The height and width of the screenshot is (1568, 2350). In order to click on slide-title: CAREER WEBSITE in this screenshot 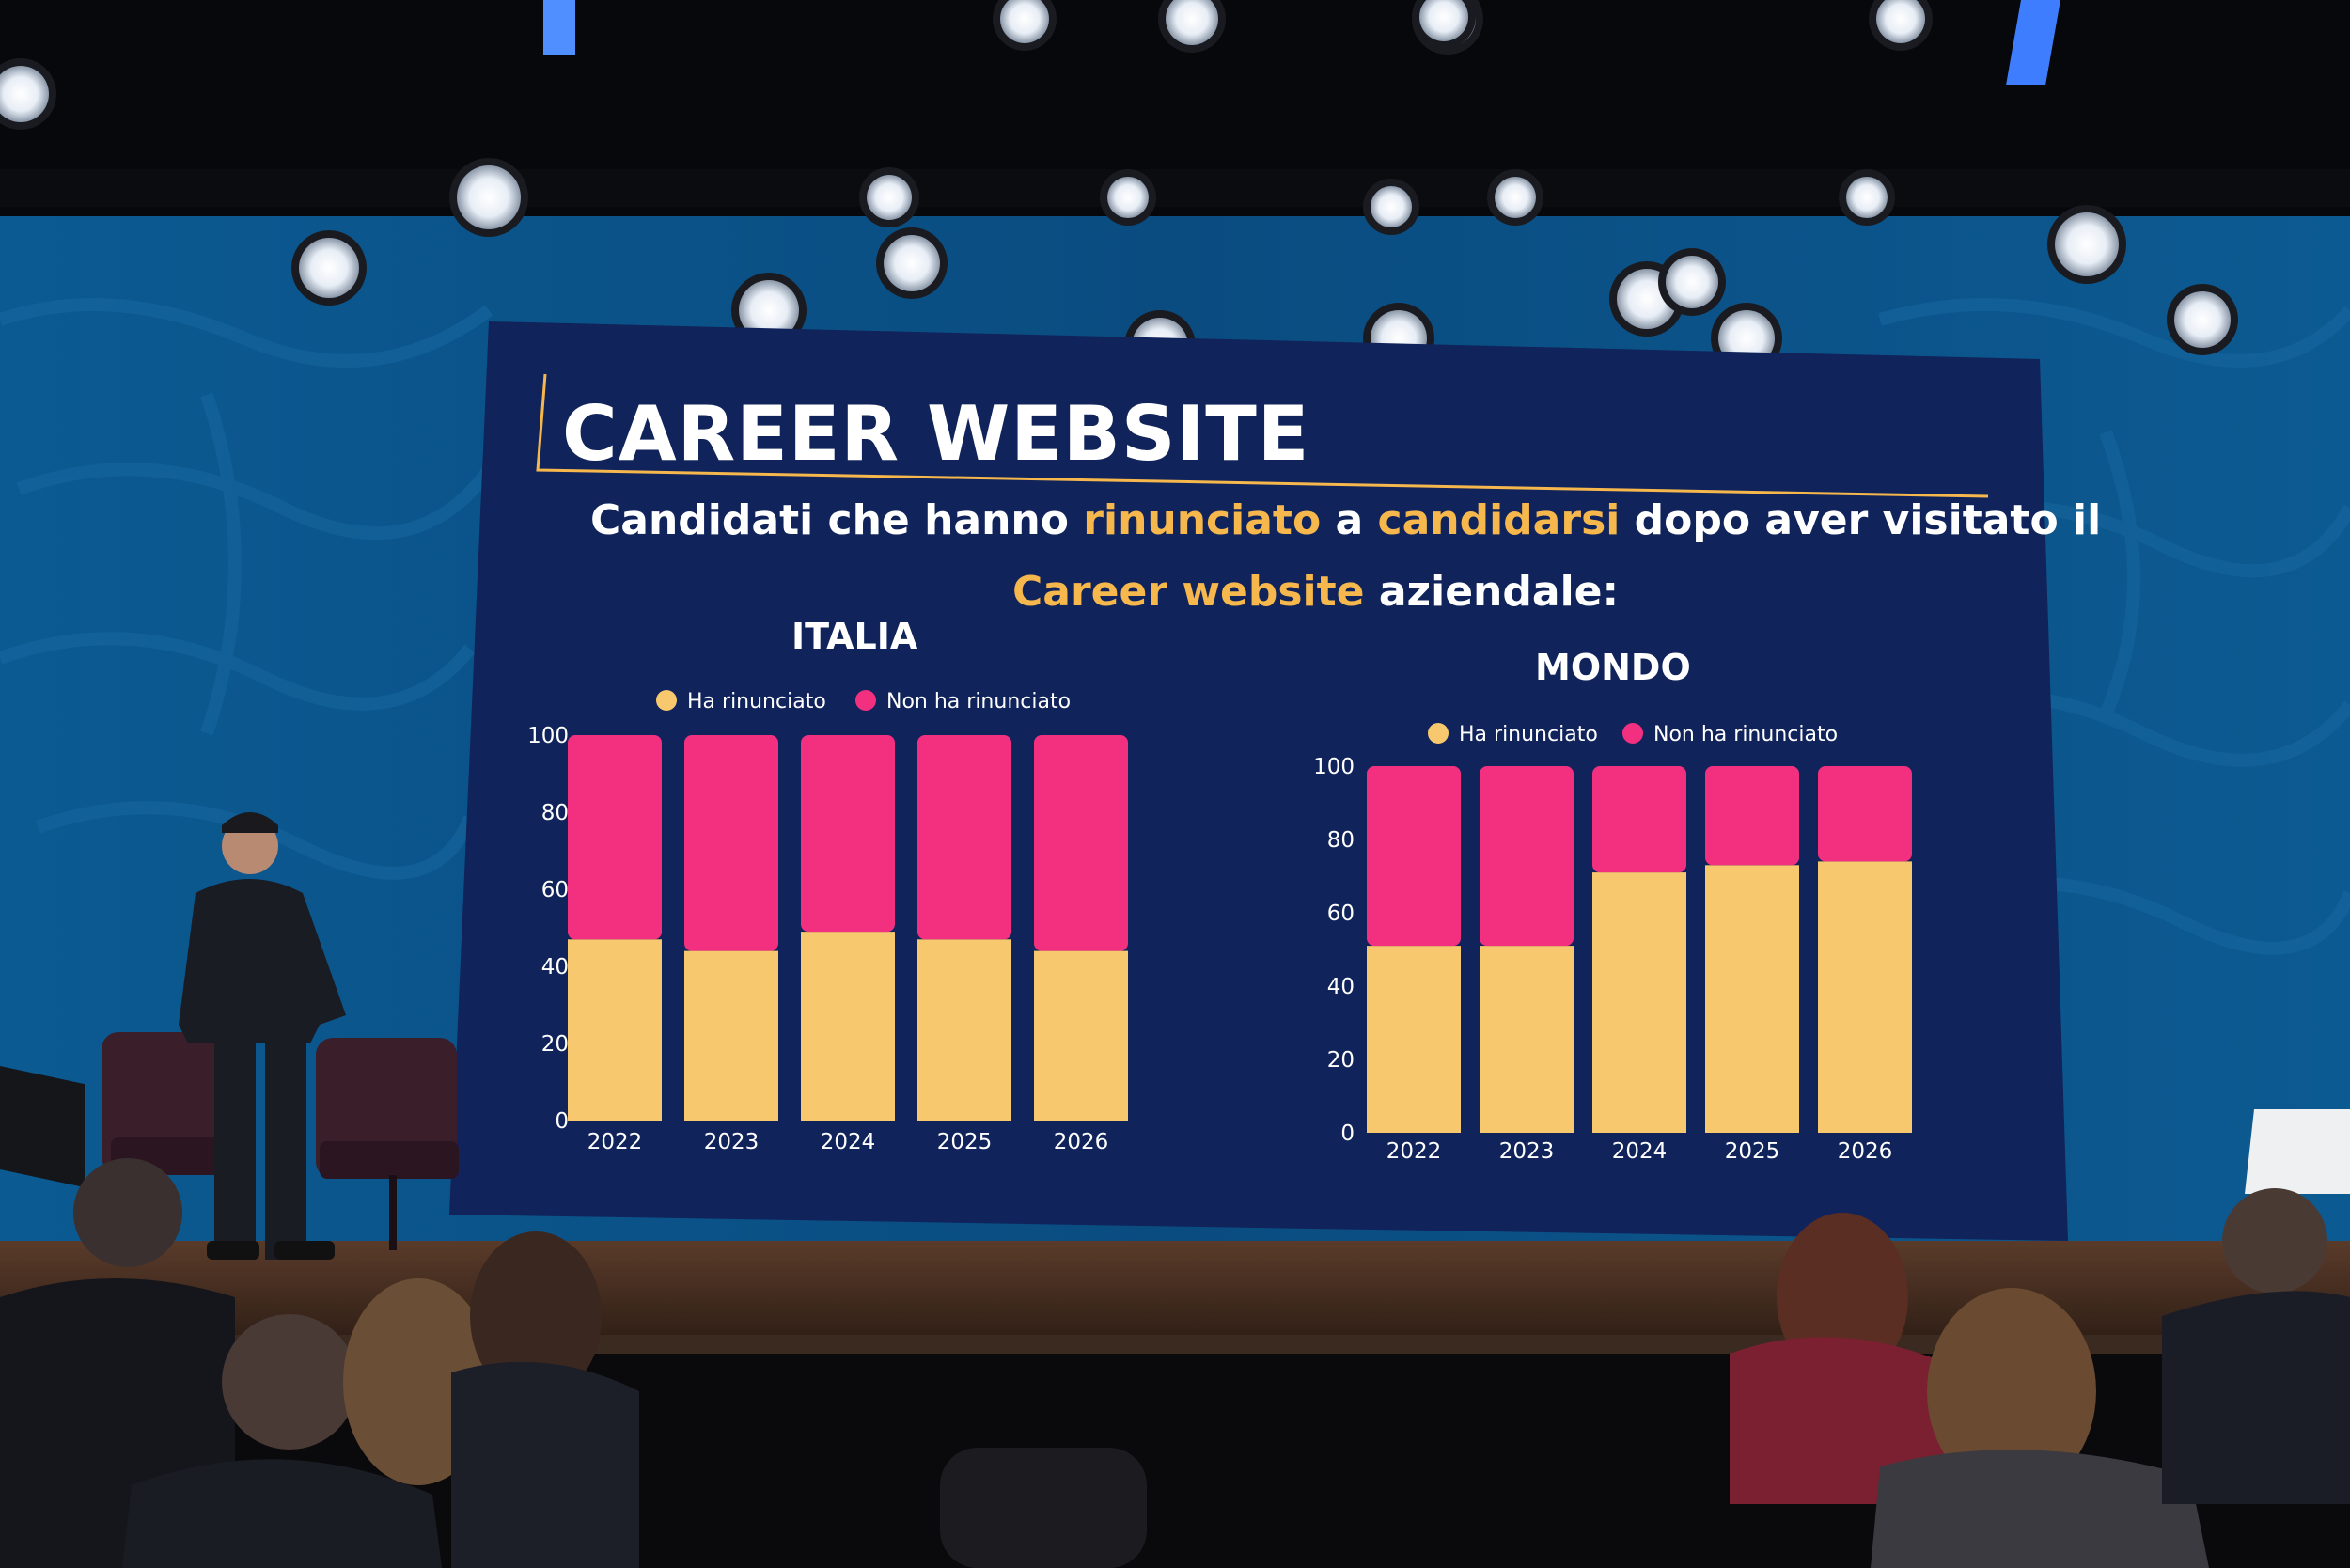, I will do `click(936, 434)`.